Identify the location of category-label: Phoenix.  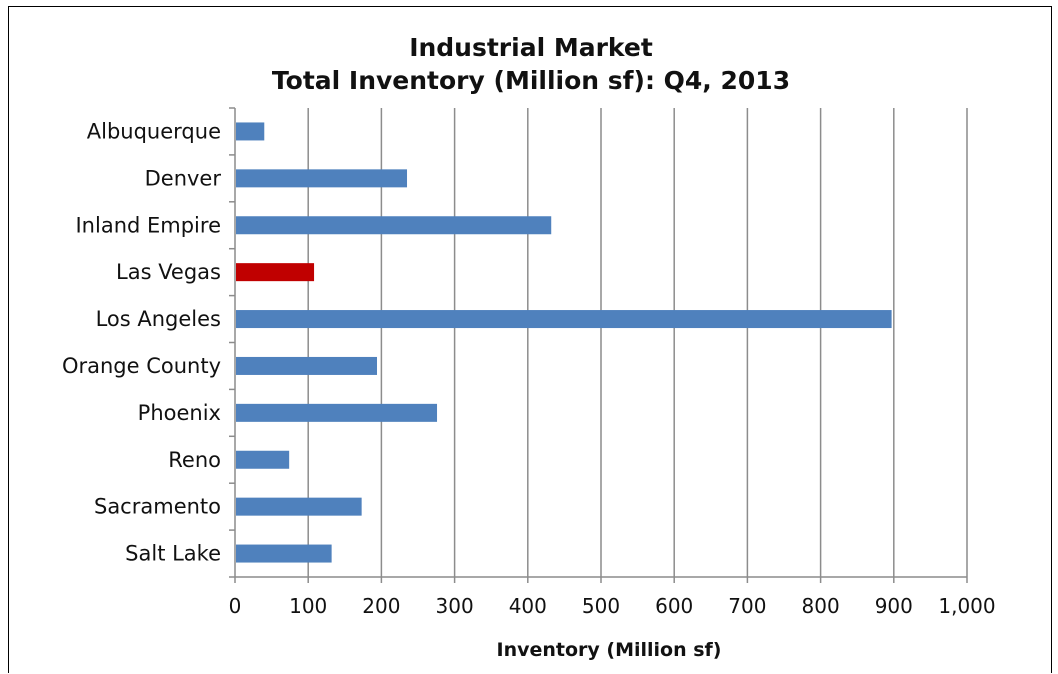
(179, 413).